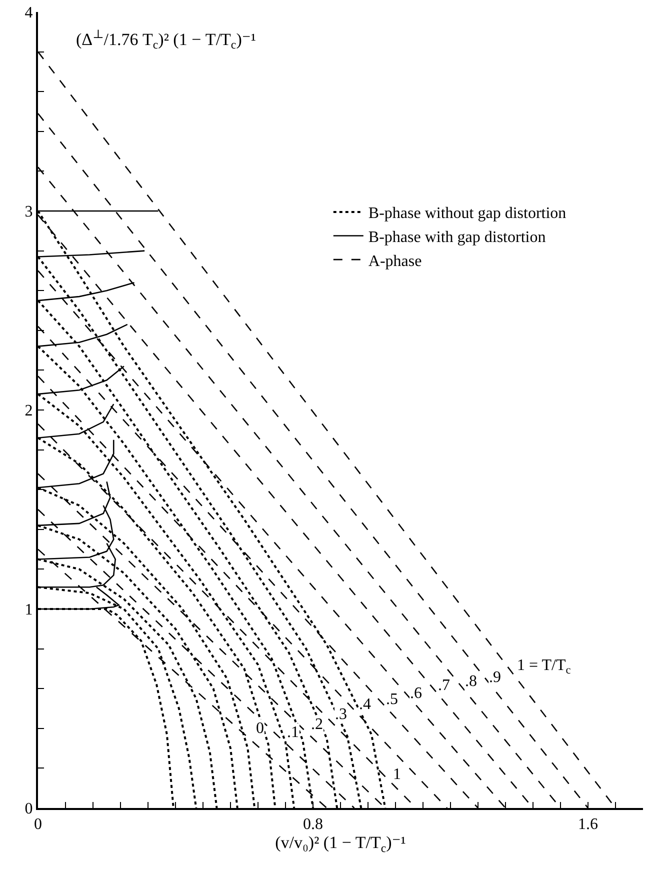 This screenshot has height=869, width=665. Describe the element at coordinates (28, 610) in the screenshot. I see `y-tick-label: 1` at that location.